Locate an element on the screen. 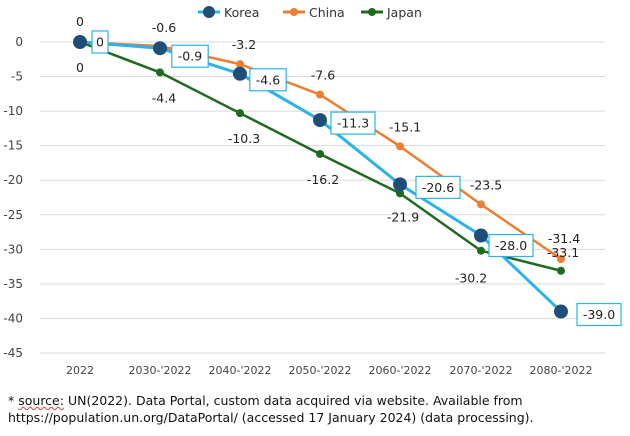 This screenshot has height=436, width=630. y-tick-label: 0 is located at coordinates (19, 42).